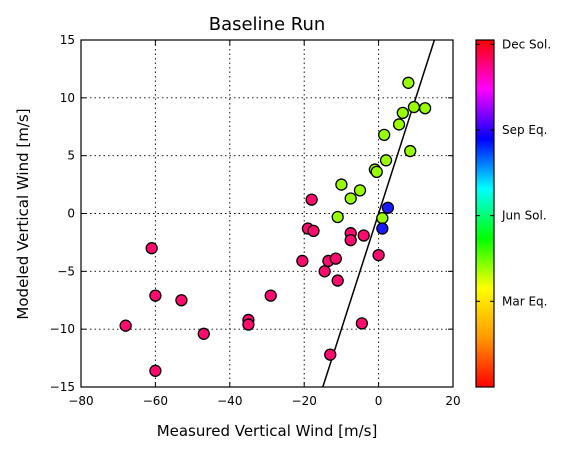 This screenshot has width=573, height=454. What do you see at coordinates (513, 172) in the screenshot?
I see `colorbar-ticks: Dec Sol. Sep Eq. Jun Sol. Mar Eq.` at bounding box center [513, 172].